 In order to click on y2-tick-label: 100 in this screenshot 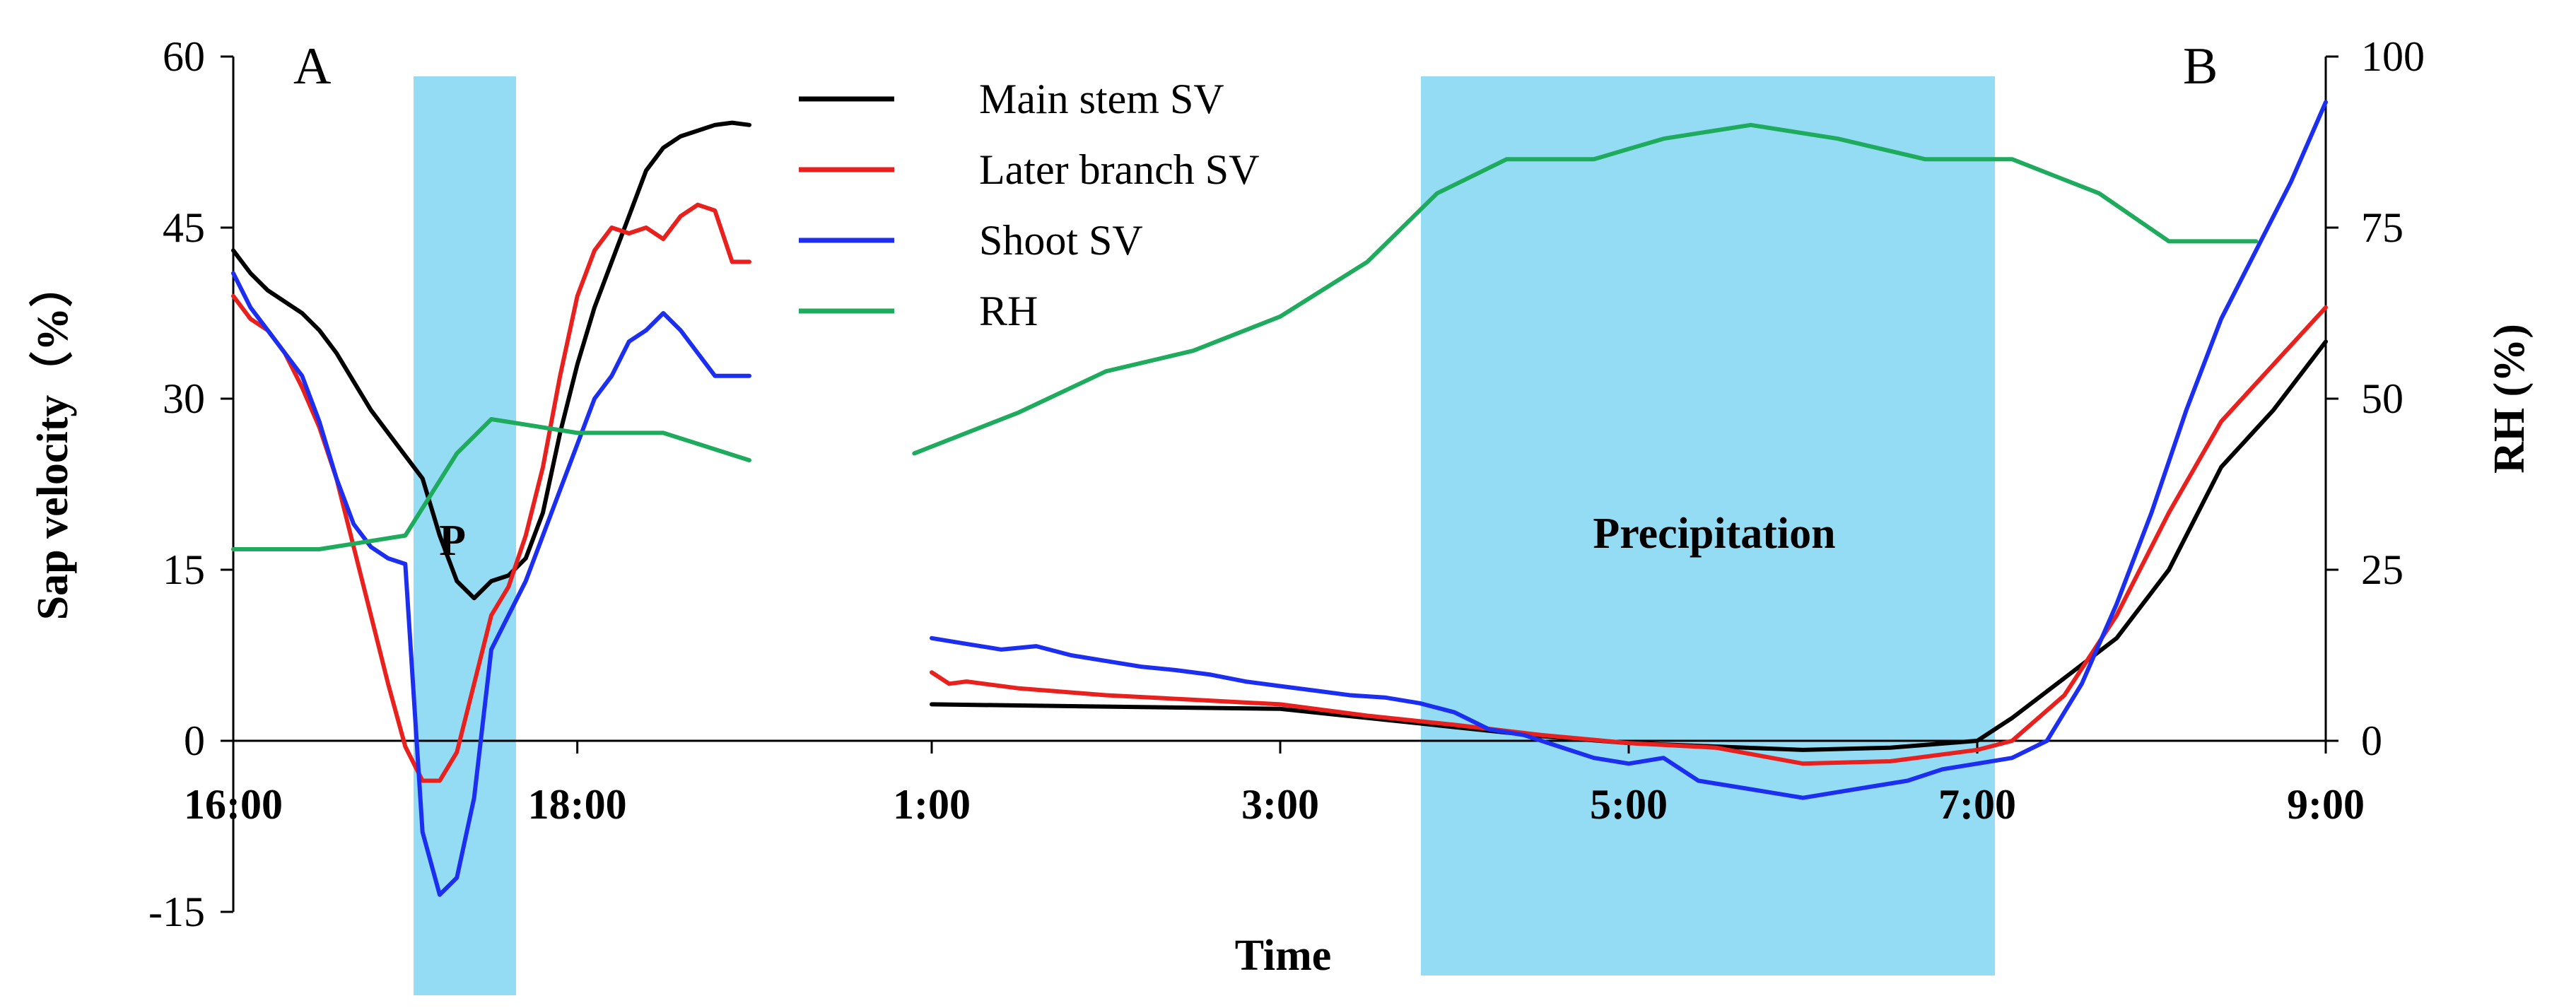, I will do `click(2393, 56)`.